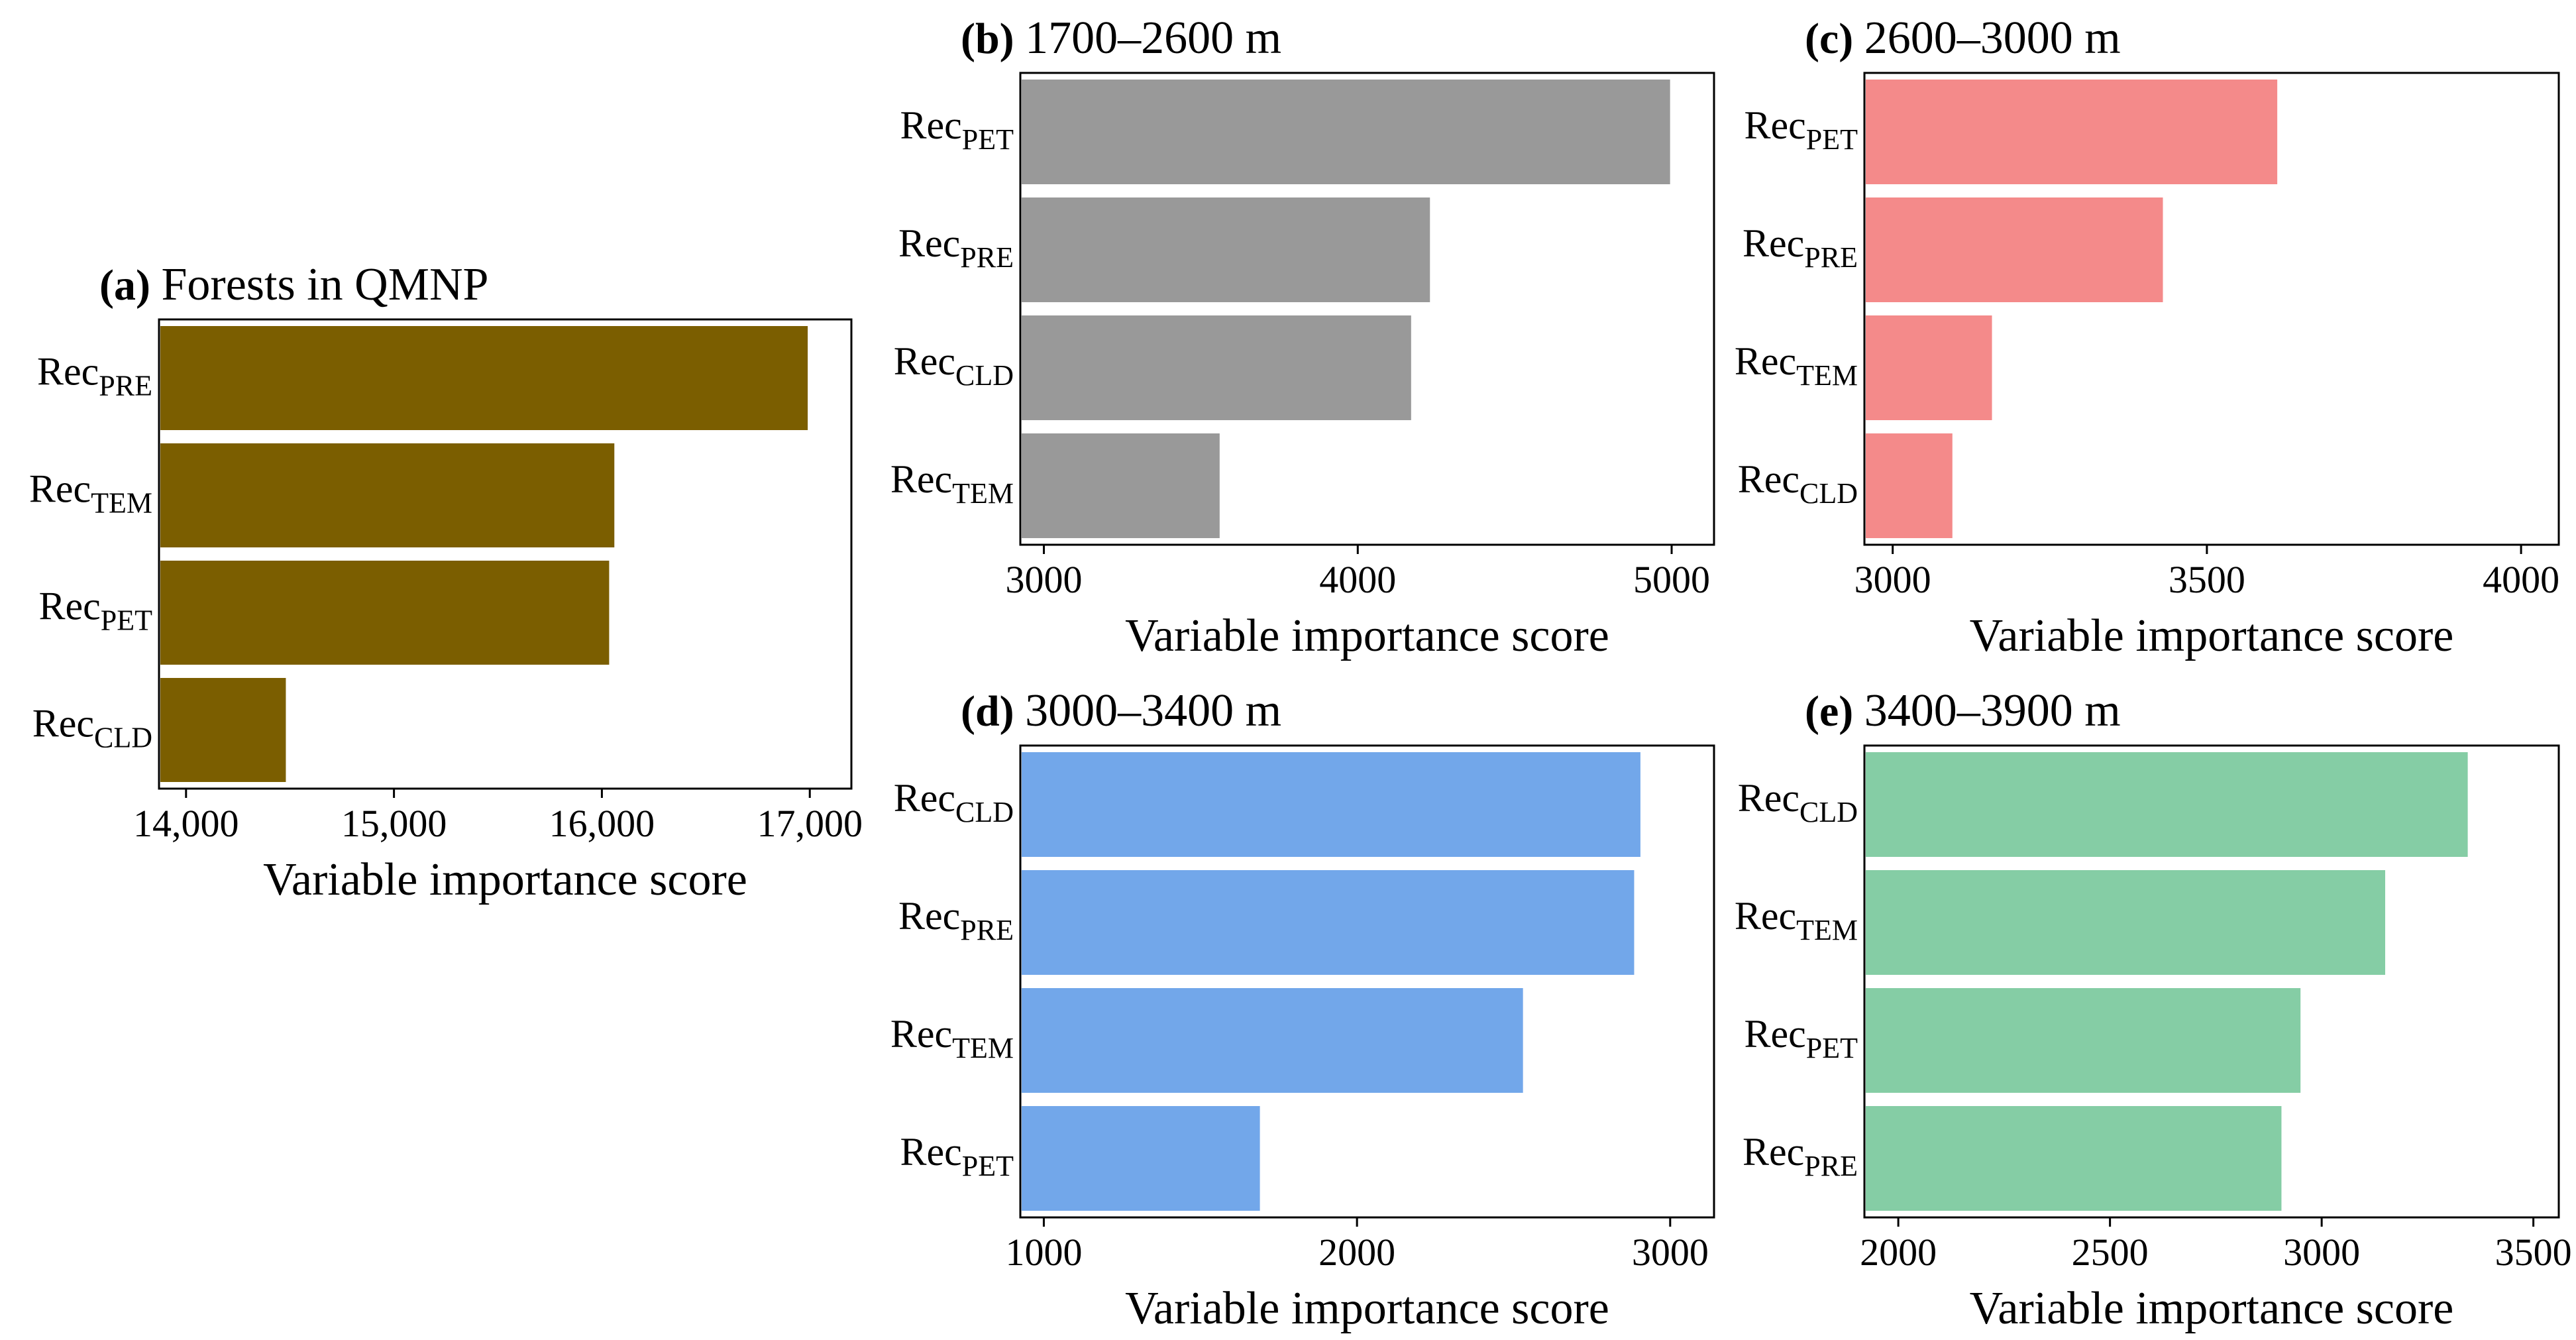 The height and width of the screenshot is (1340, 2576). Describe the element at coordinates (1671, 579) in the screenshot. I see `x-tick-label: 5000` at that location.